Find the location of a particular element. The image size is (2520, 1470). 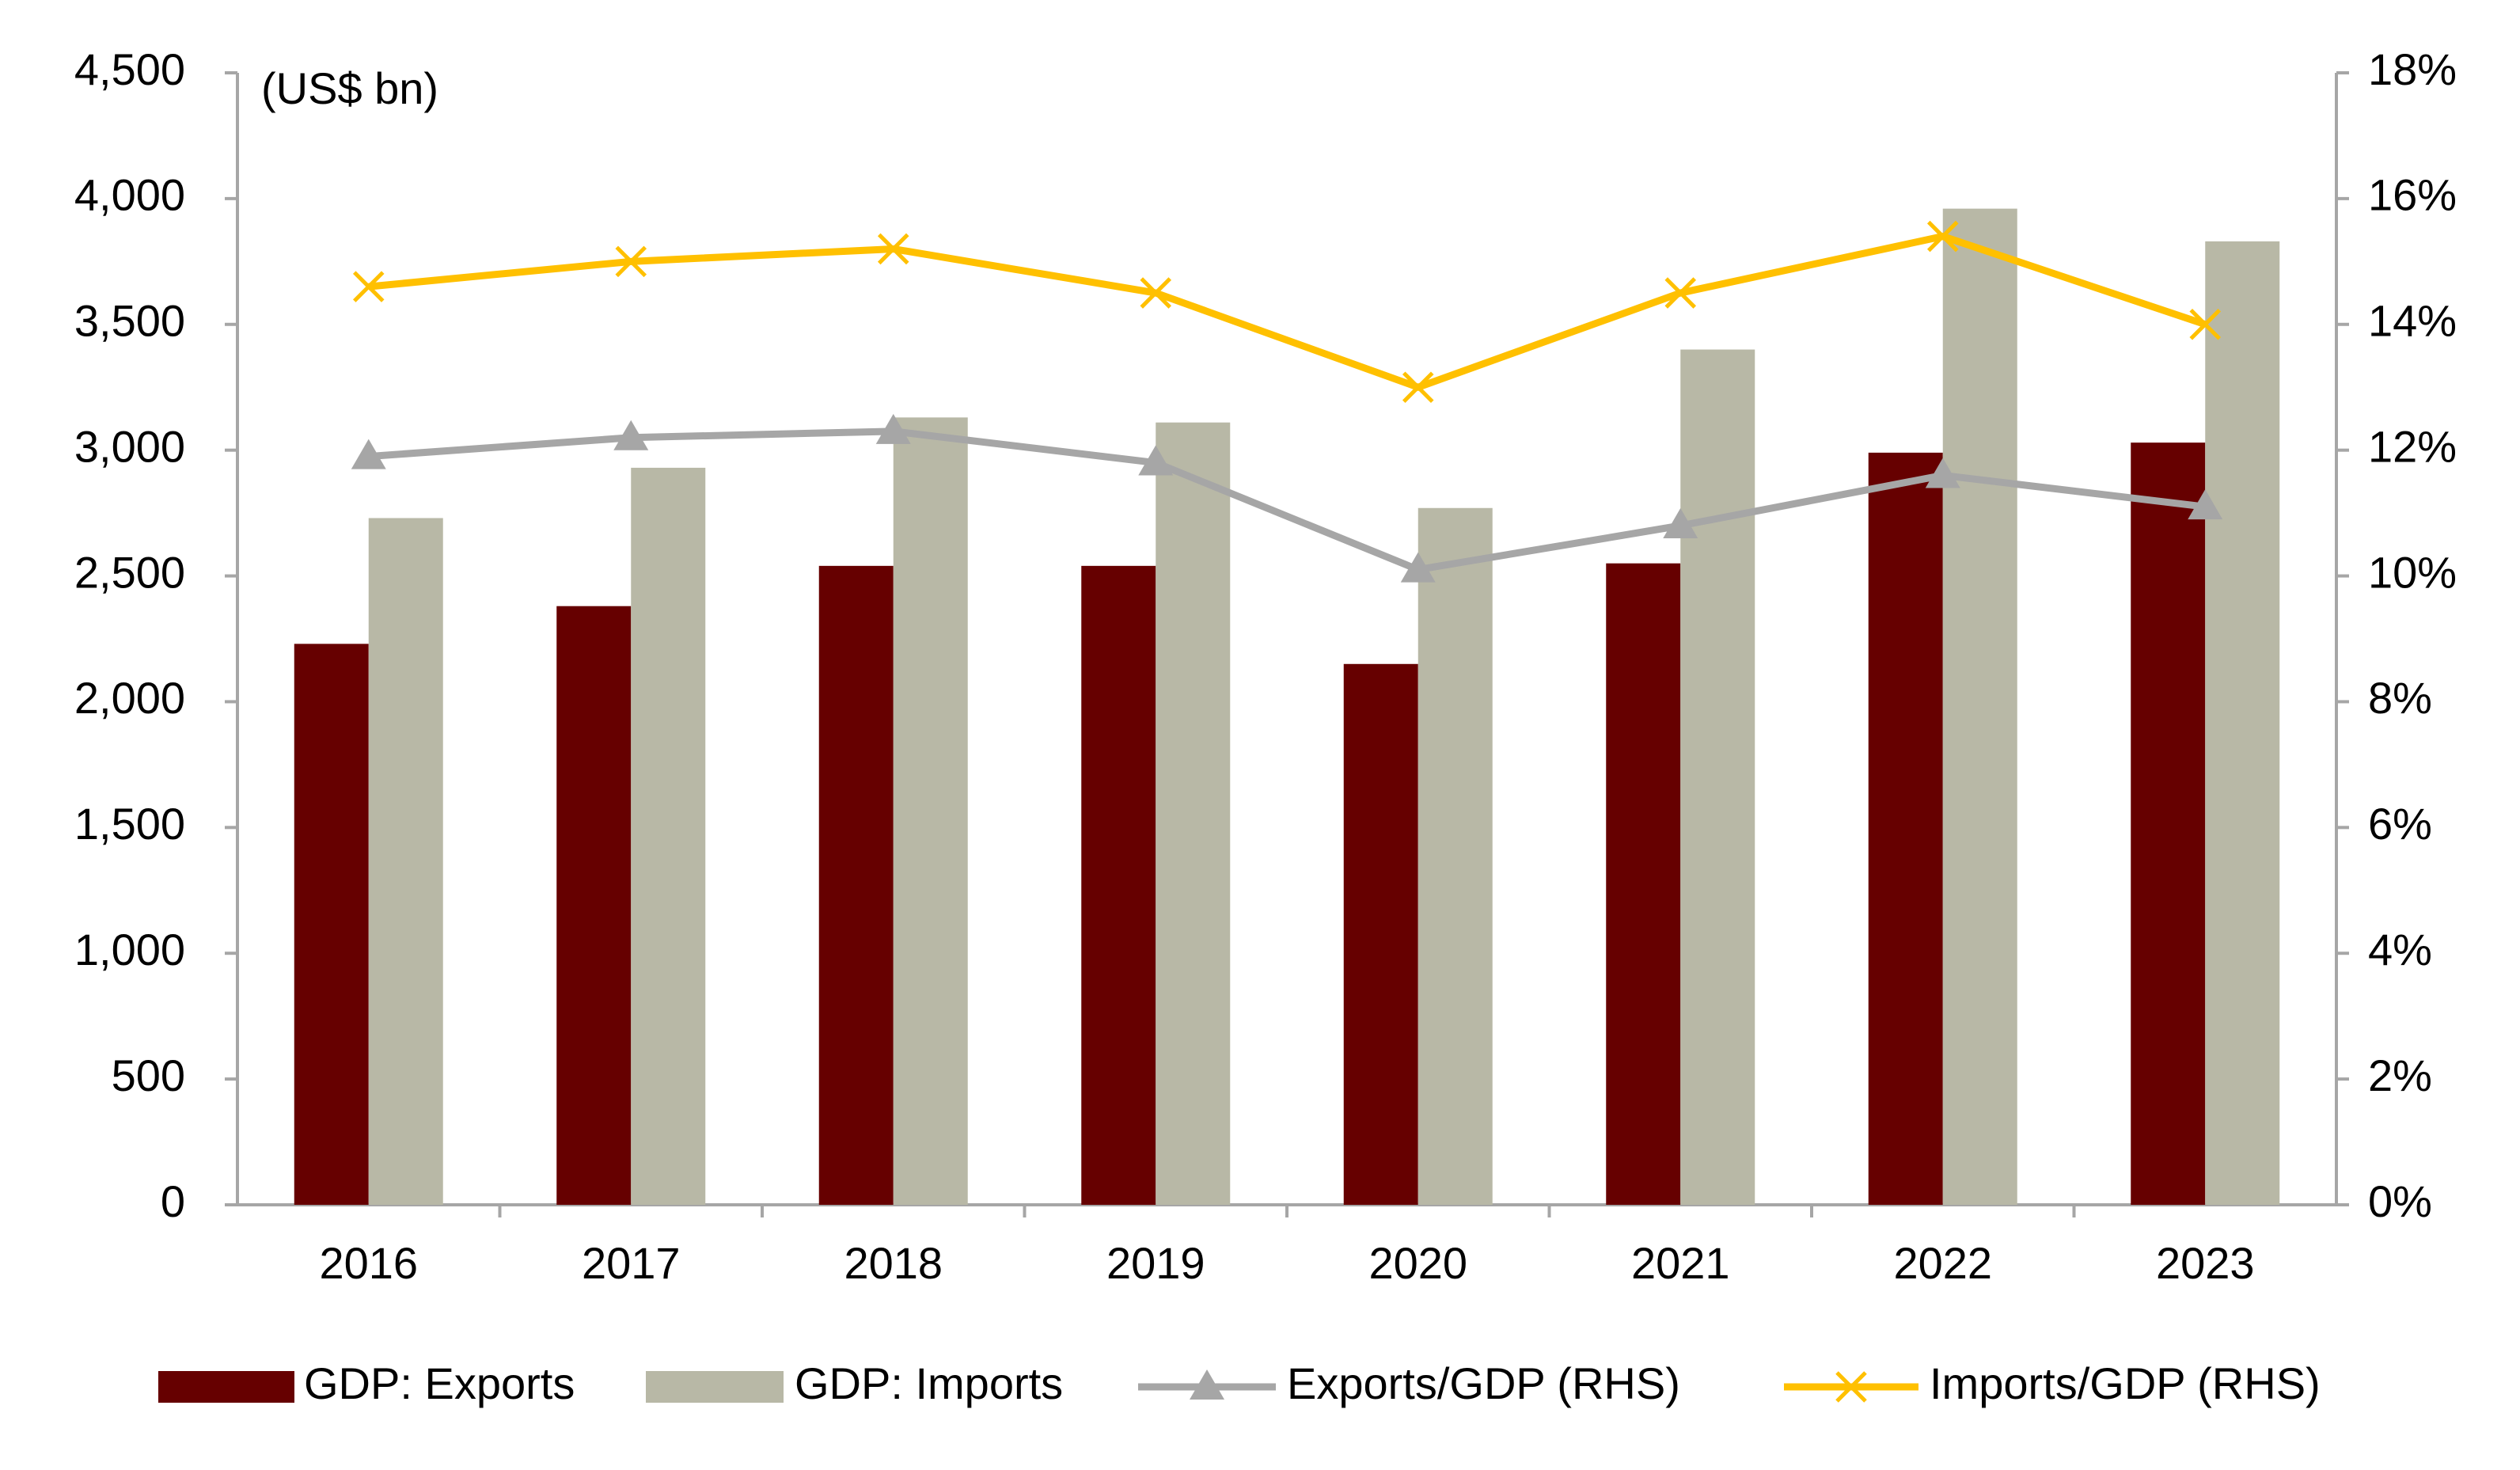

legend-label: GDP: Exports is located at coordinates (439, 1383).